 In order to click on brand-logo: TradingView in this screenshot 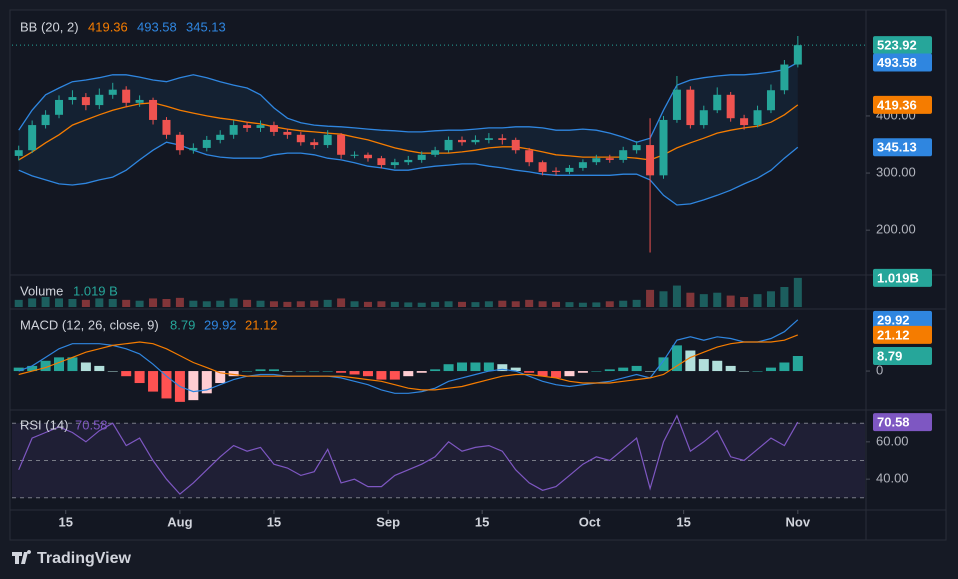, I will do `click(72, 558)`.